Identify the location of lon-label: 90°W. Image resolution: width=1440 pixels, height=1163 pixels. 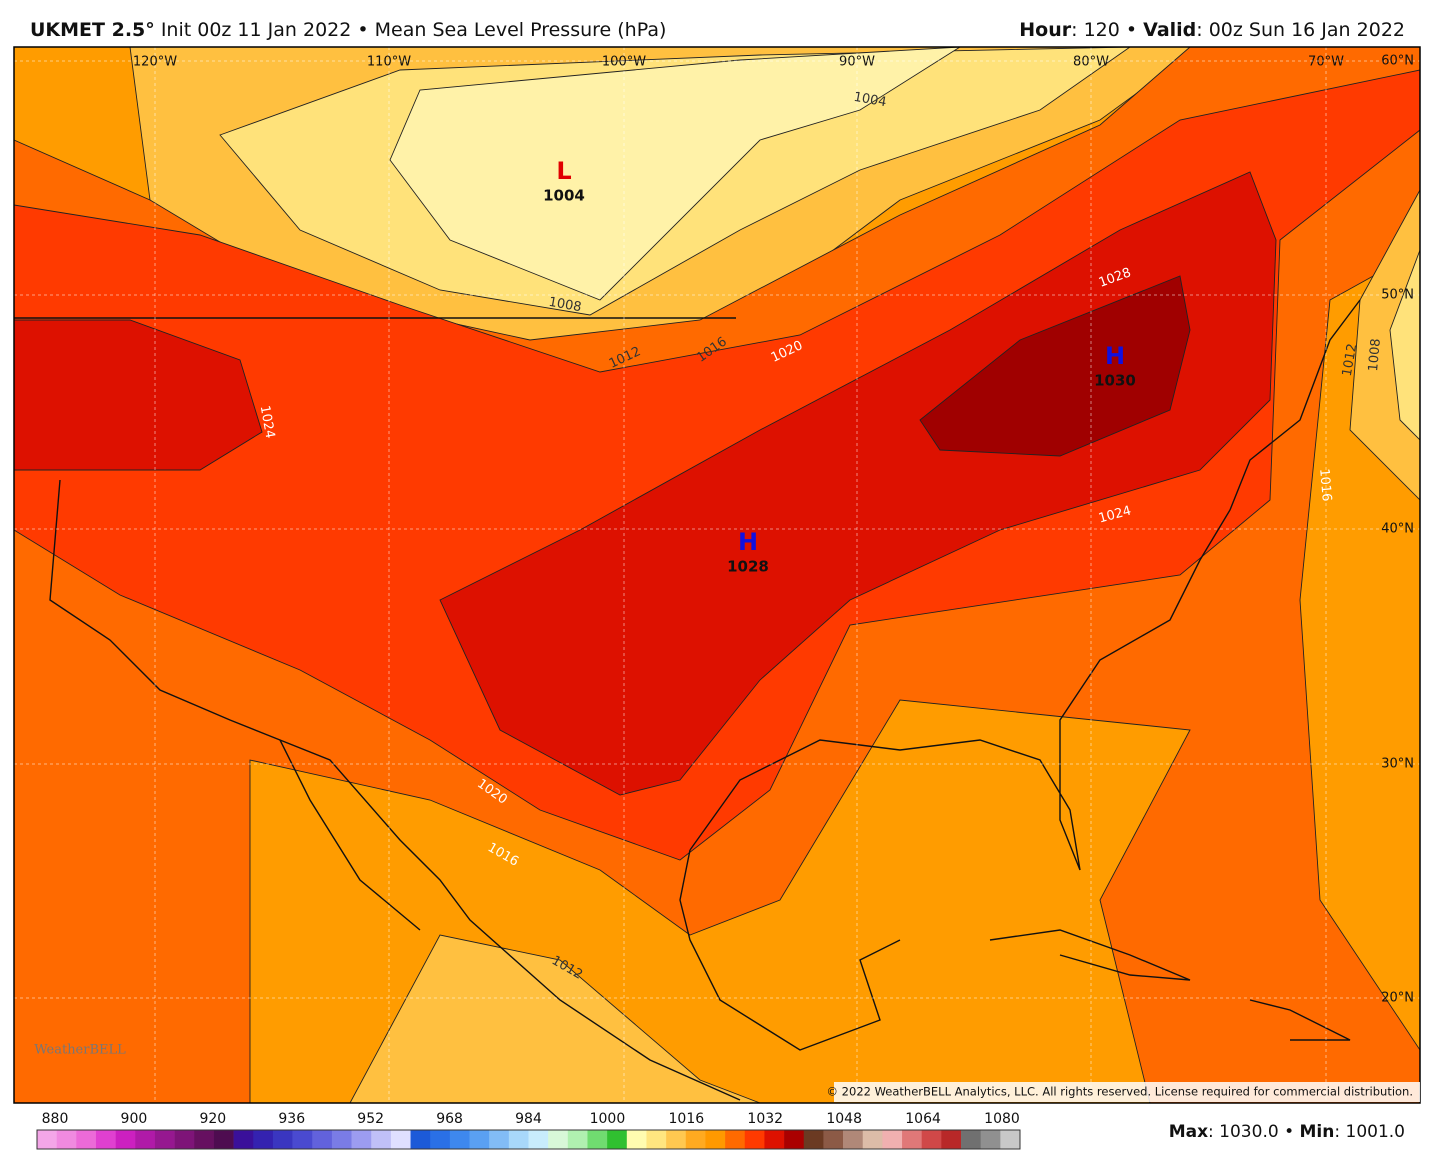
(857, 62).